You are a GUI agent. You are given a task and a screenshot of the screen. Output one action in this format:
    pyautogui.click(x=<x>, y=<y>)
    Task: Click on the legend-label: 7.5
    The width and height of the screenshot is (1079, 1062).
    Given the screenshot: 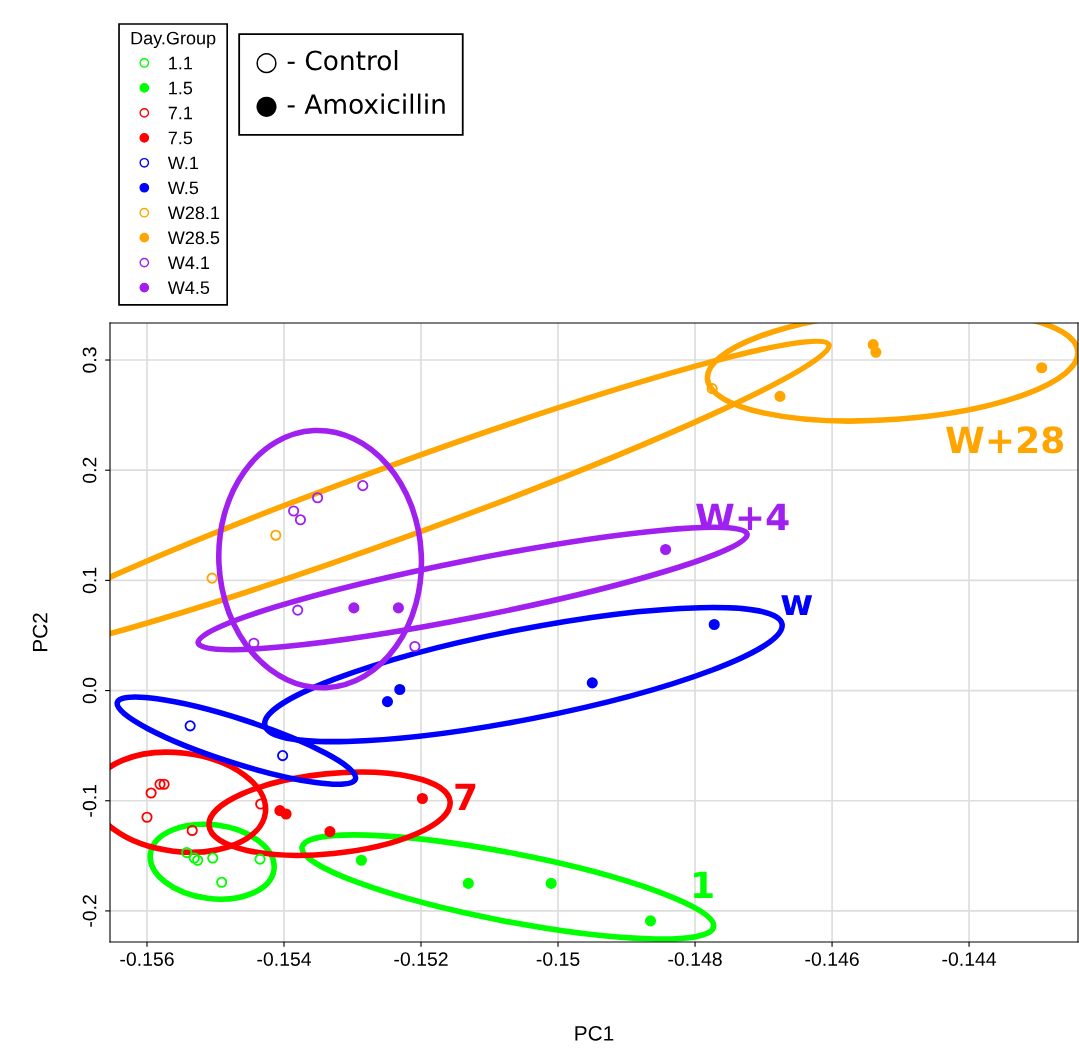 What is the action you would take?
    pyautogui.click(x=180, y=138)
    